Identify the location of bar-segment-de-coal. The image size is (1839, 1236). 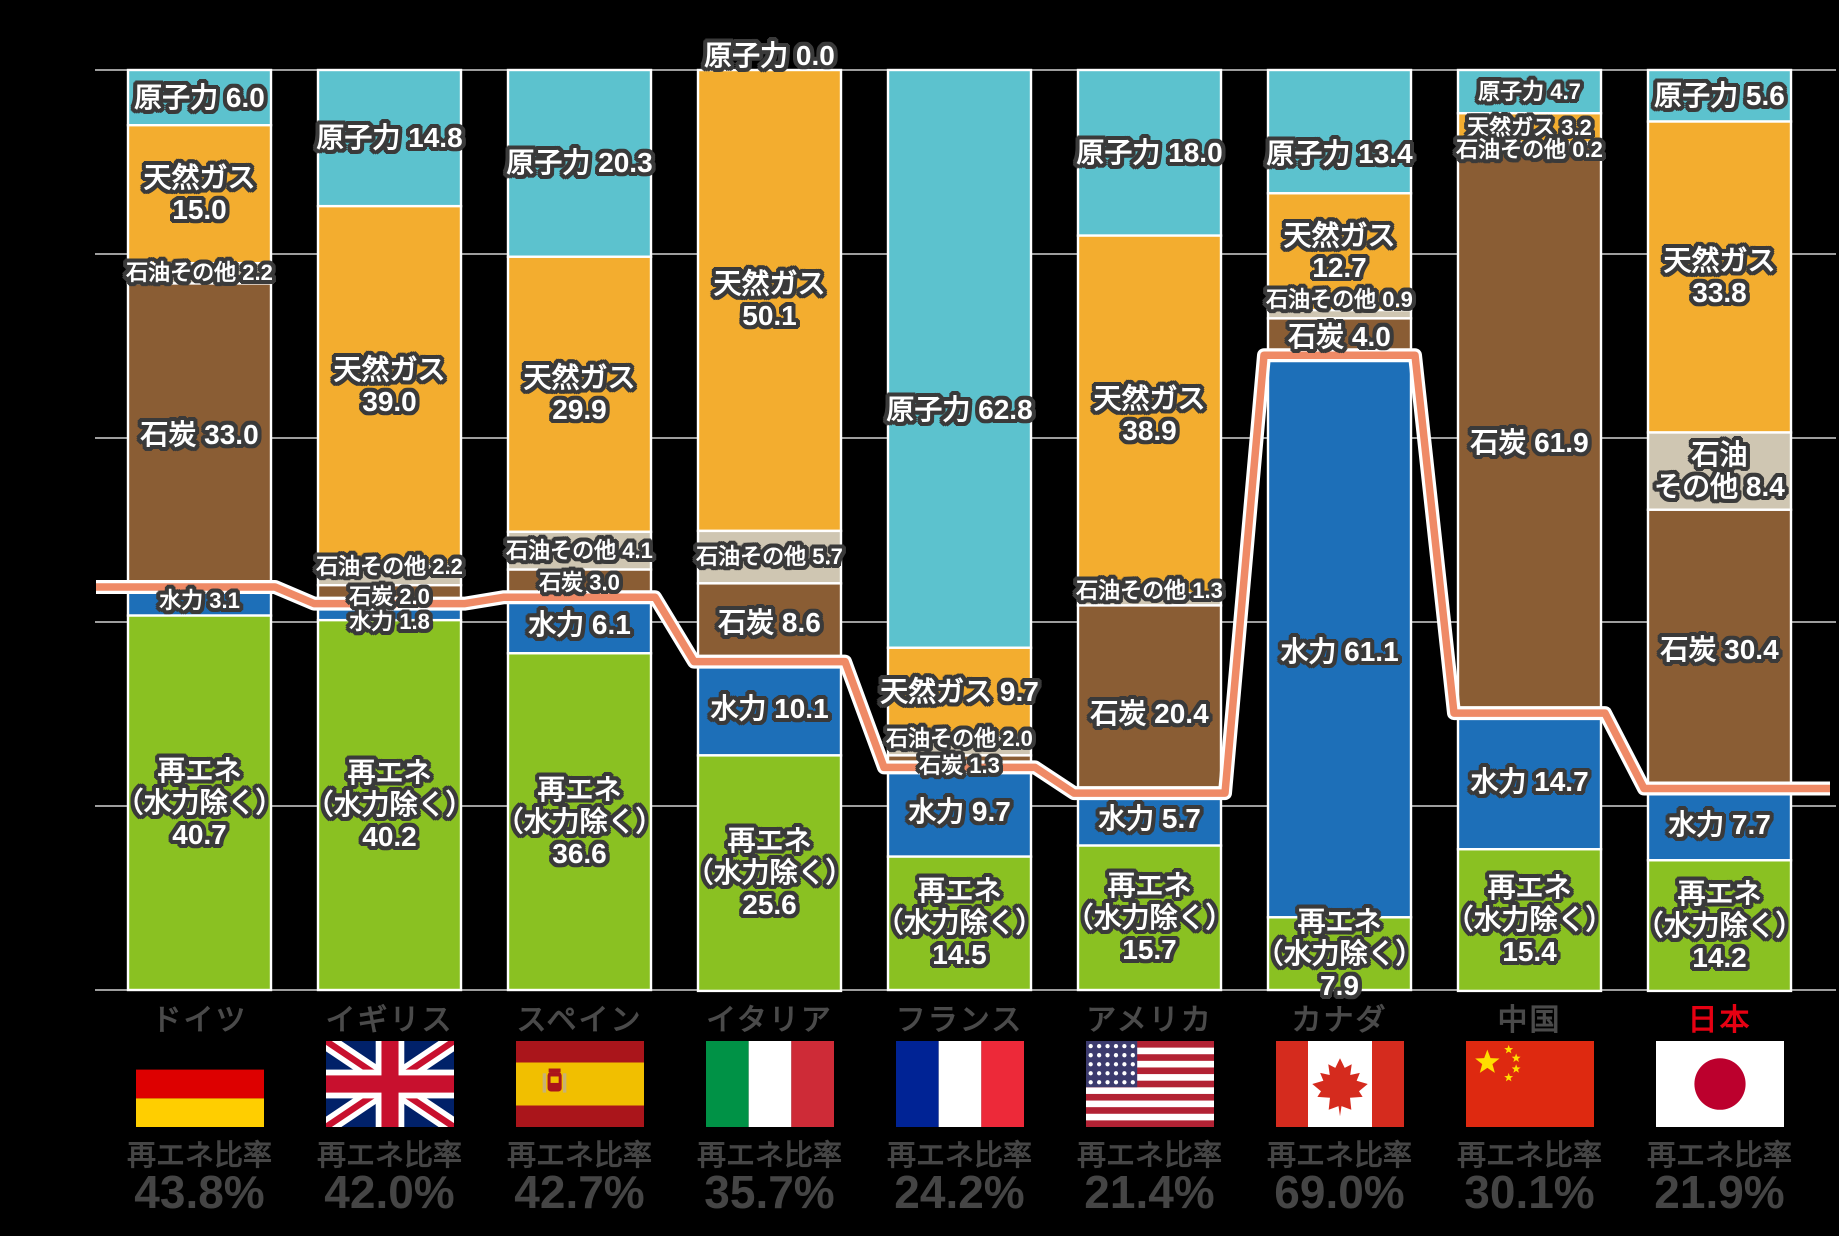
(199, 435).